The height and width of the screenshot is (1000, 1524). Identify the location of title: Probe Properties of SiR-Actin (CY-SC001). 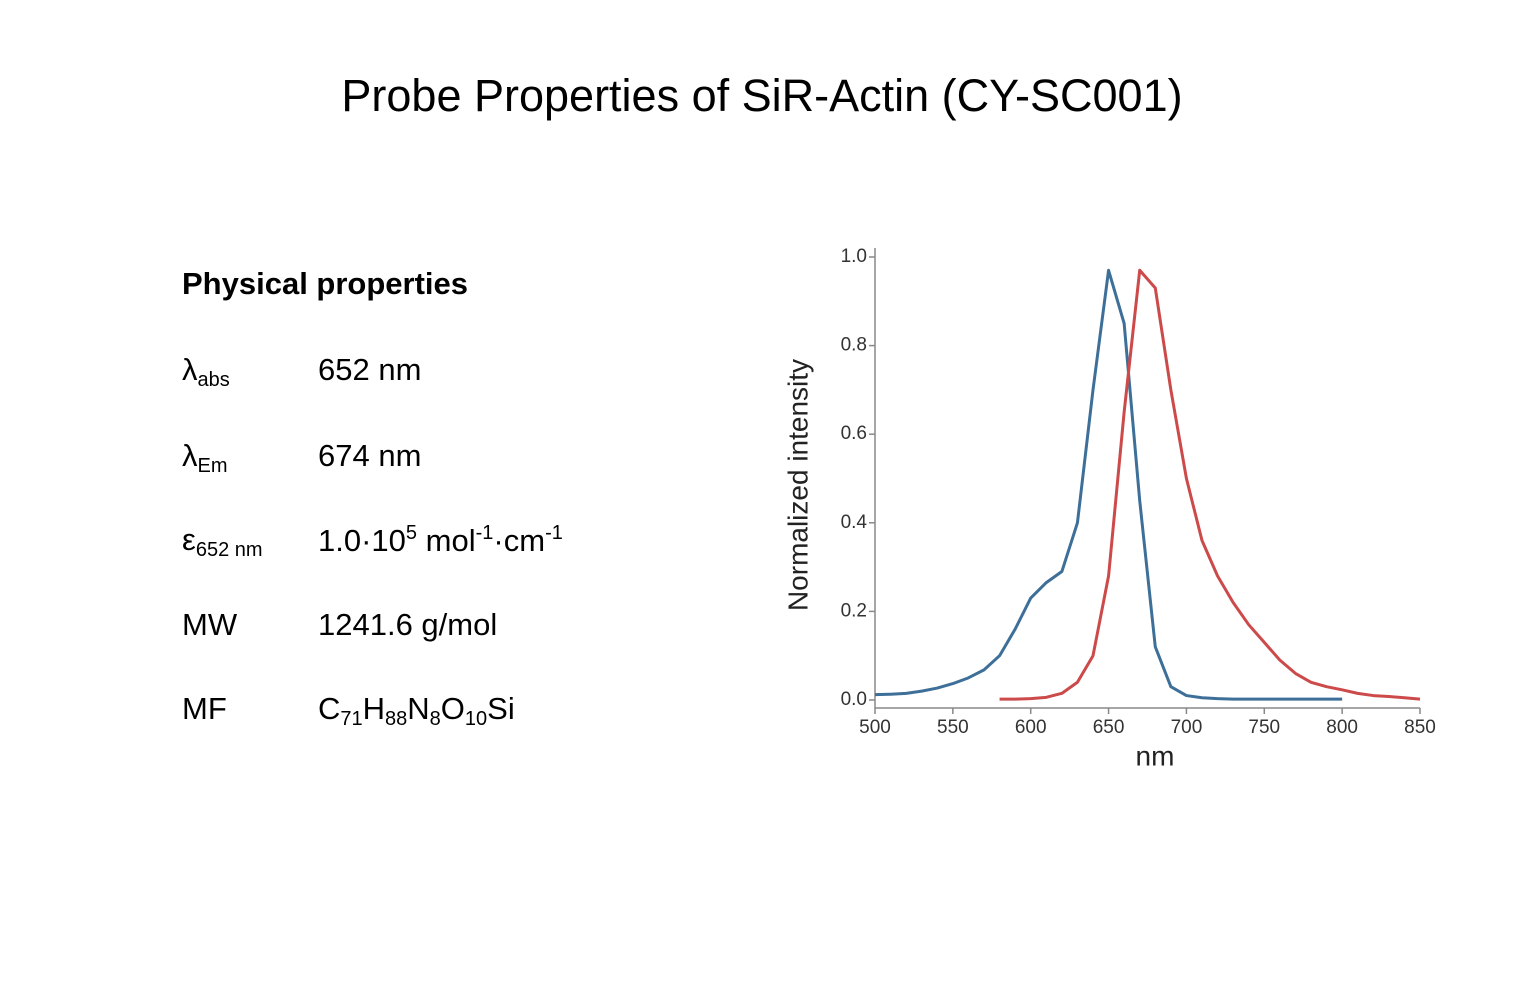
(762, 95).